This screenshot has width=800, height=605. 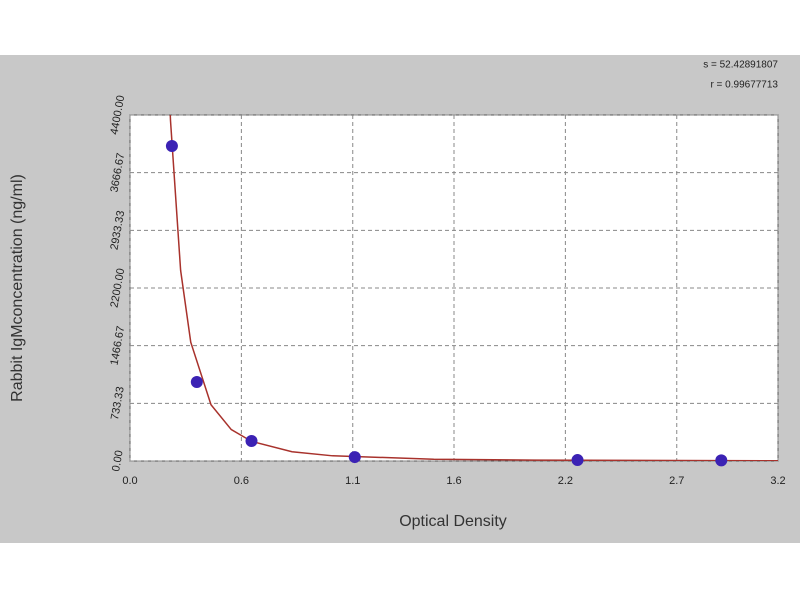 What do you see at coordinates (118, 403) in the screenshot?
I see `y-tick-label: 733.33` at bounding box center [118, 403].